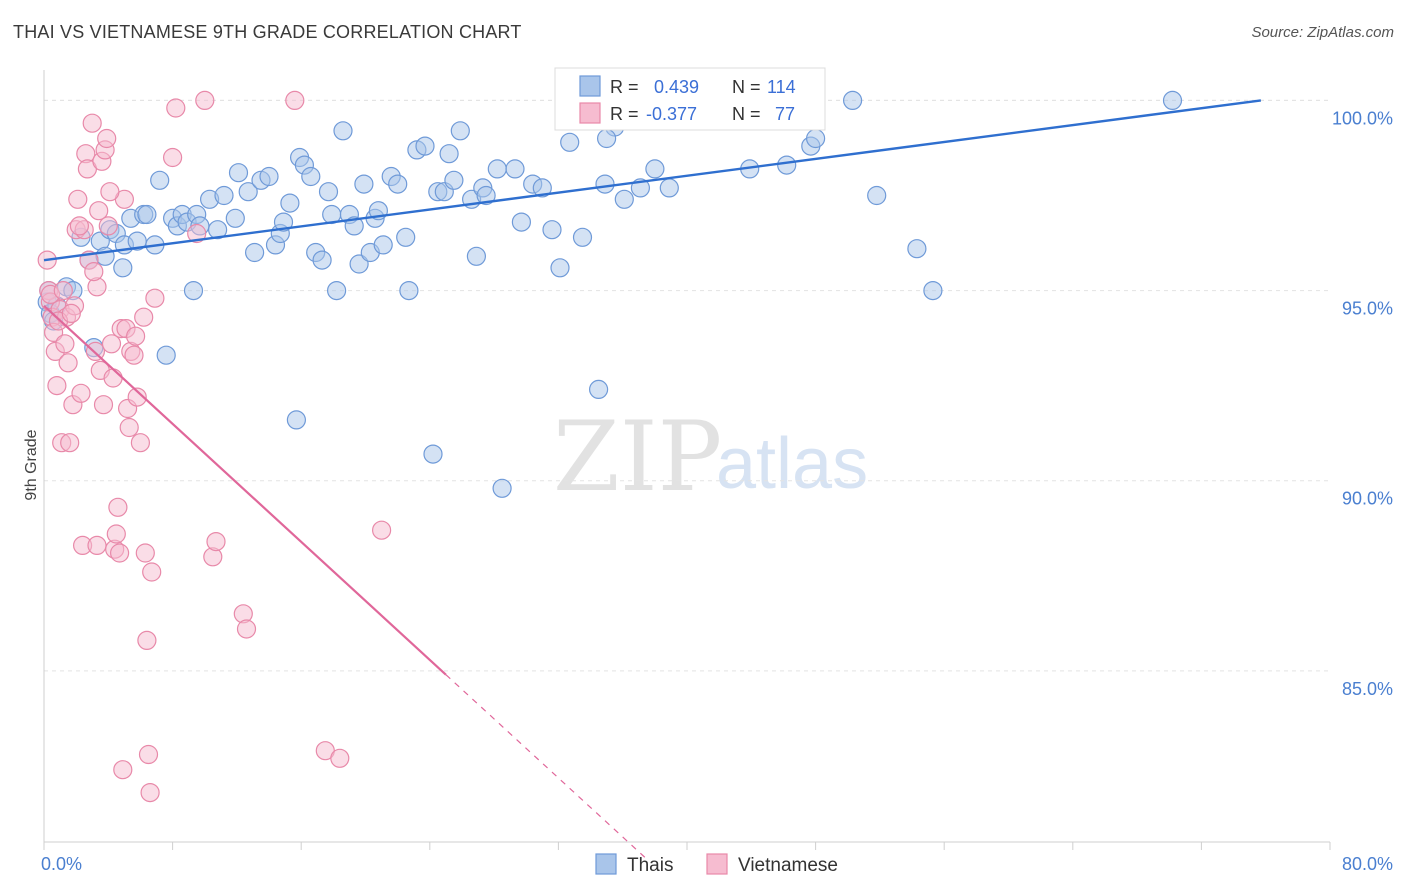  I want to click on x-tick-labels: 0.0% 80.0%, so click(717, 864).